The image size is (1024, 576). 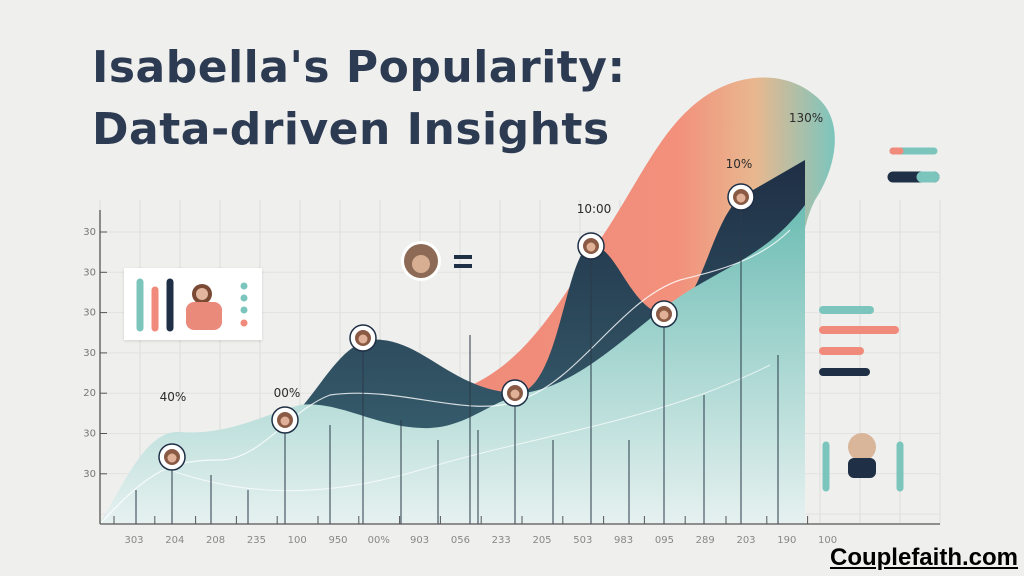 I want to click on portrait-equals, so click(x=436, y=261).